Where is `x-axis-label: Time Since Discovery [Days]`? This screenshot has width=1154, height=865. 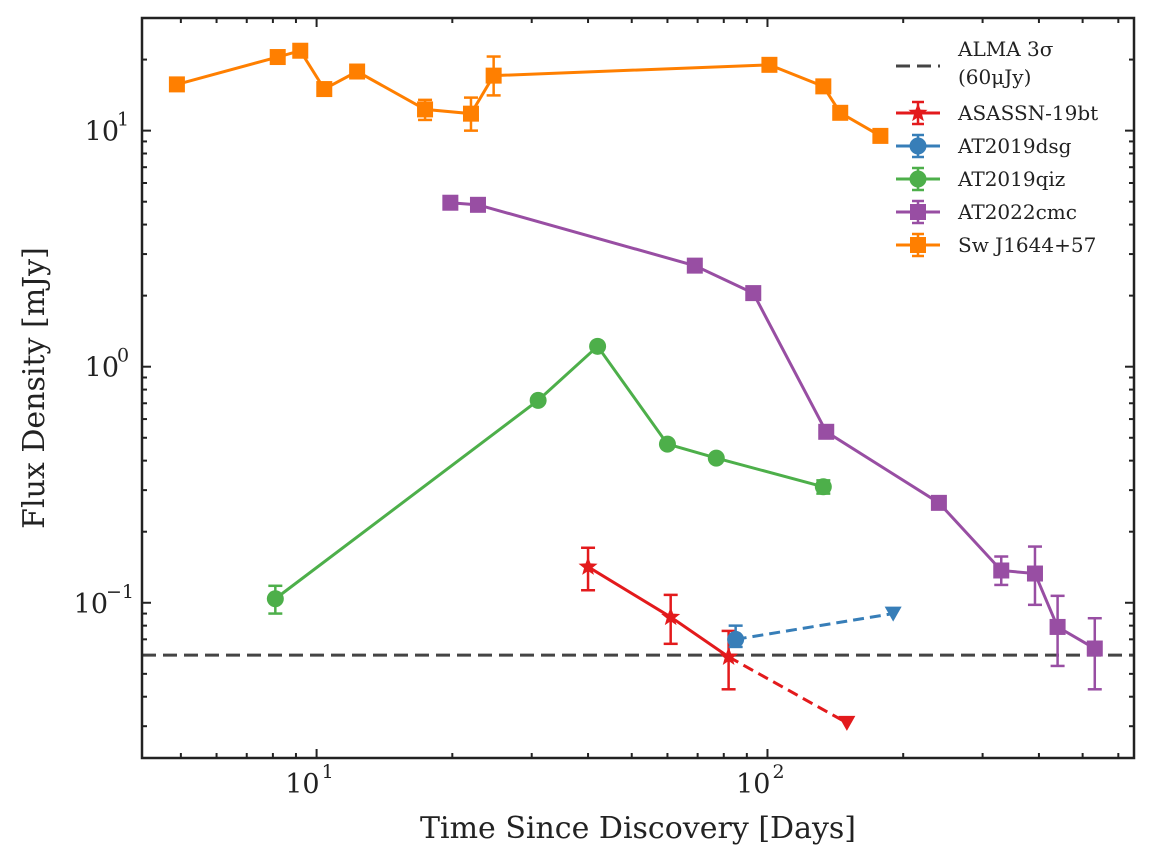 x-axis-label: Time Since Discovery [Days] is located at coordinates (638, 828).